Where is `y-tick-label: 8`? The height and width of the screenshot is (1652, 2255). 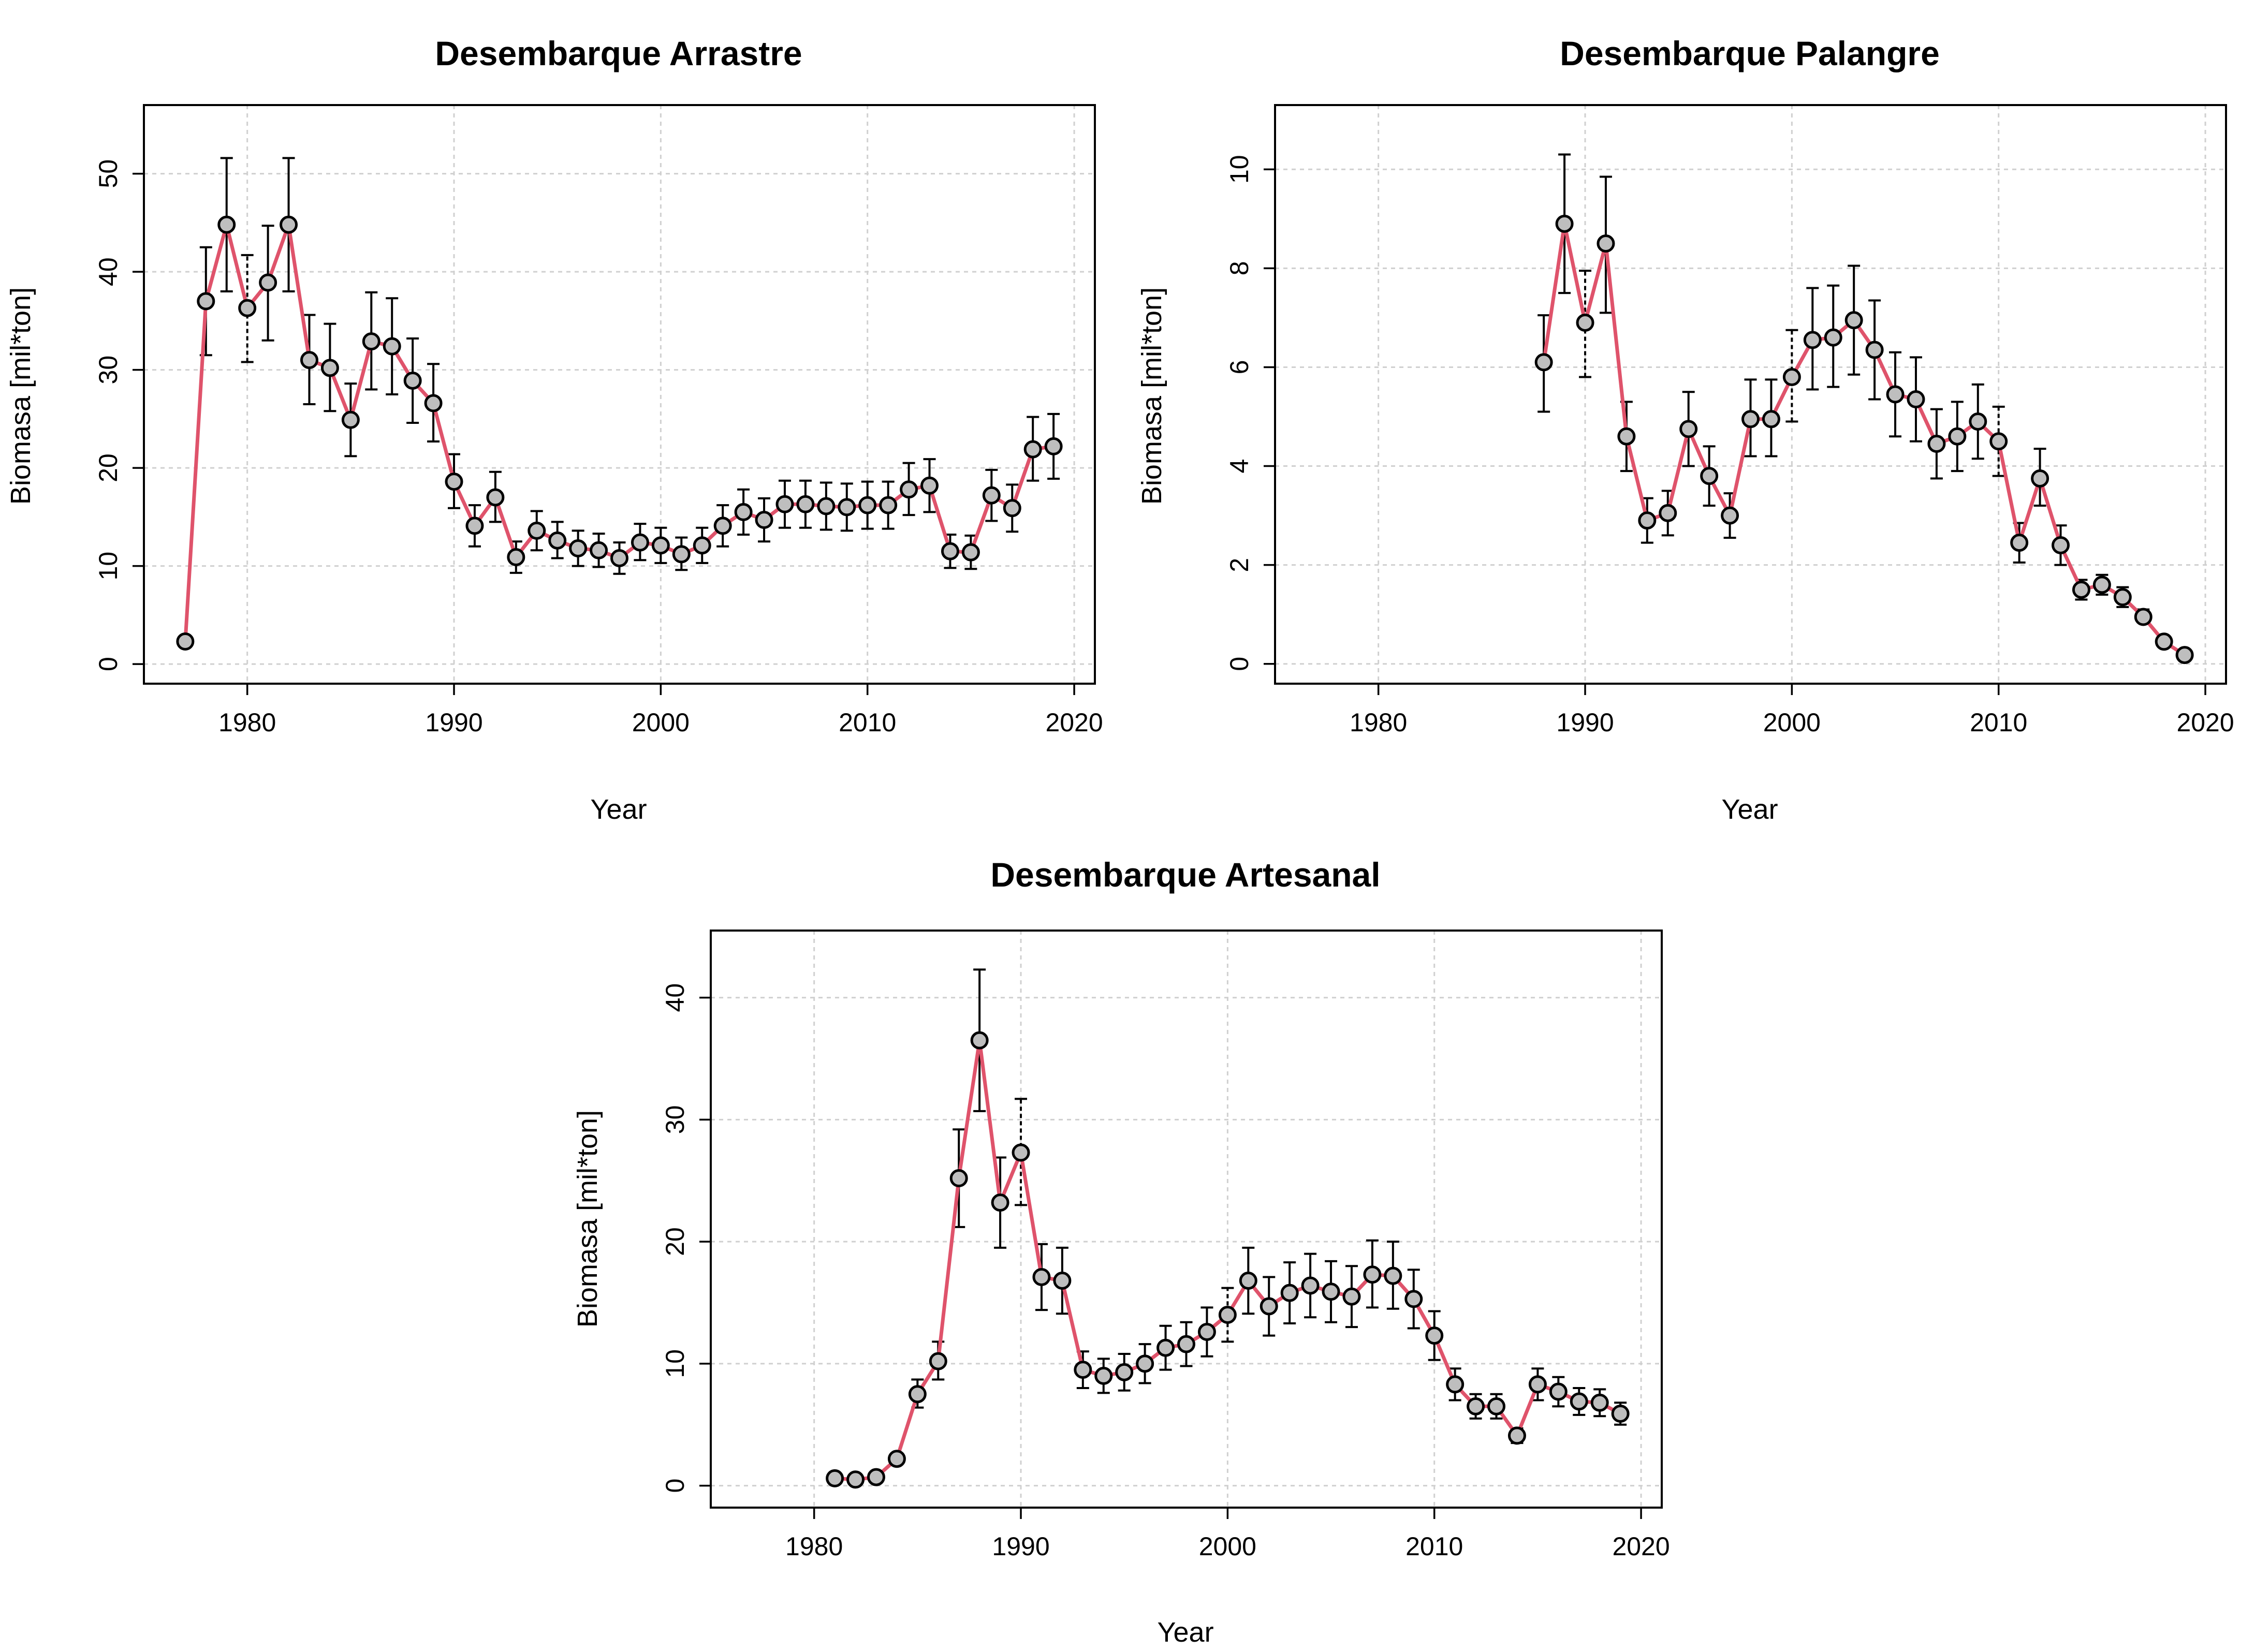
y-tick-label: 8 is located at coordinates (1239, 268).